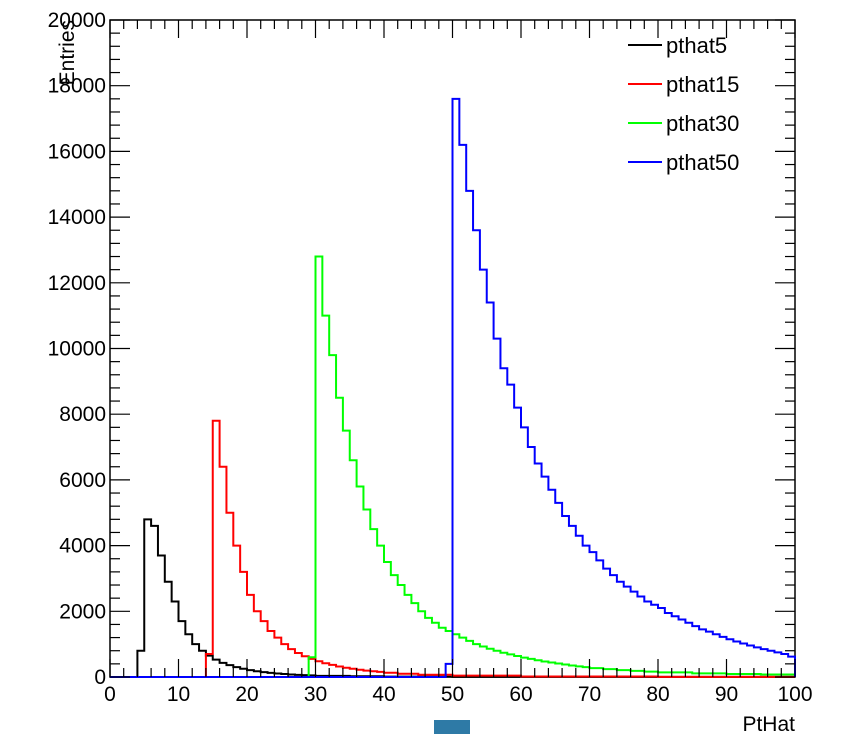 This screenshot has width=842, height=734. What do you see at coordinates (794, 694) in the screenshot?
I see `x-tick-label: 100` at bounding box center [794, 694].